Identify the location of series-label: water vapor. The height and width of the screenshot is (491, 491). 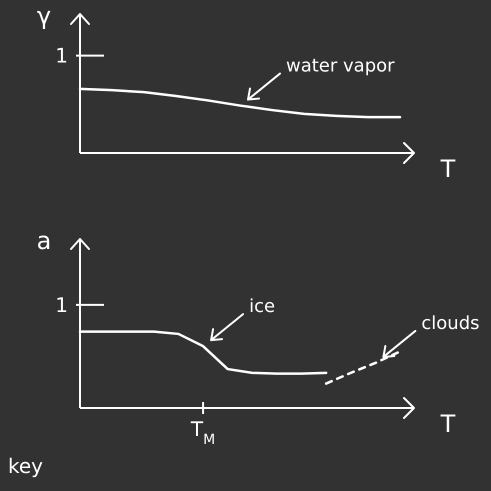
(341, 66).